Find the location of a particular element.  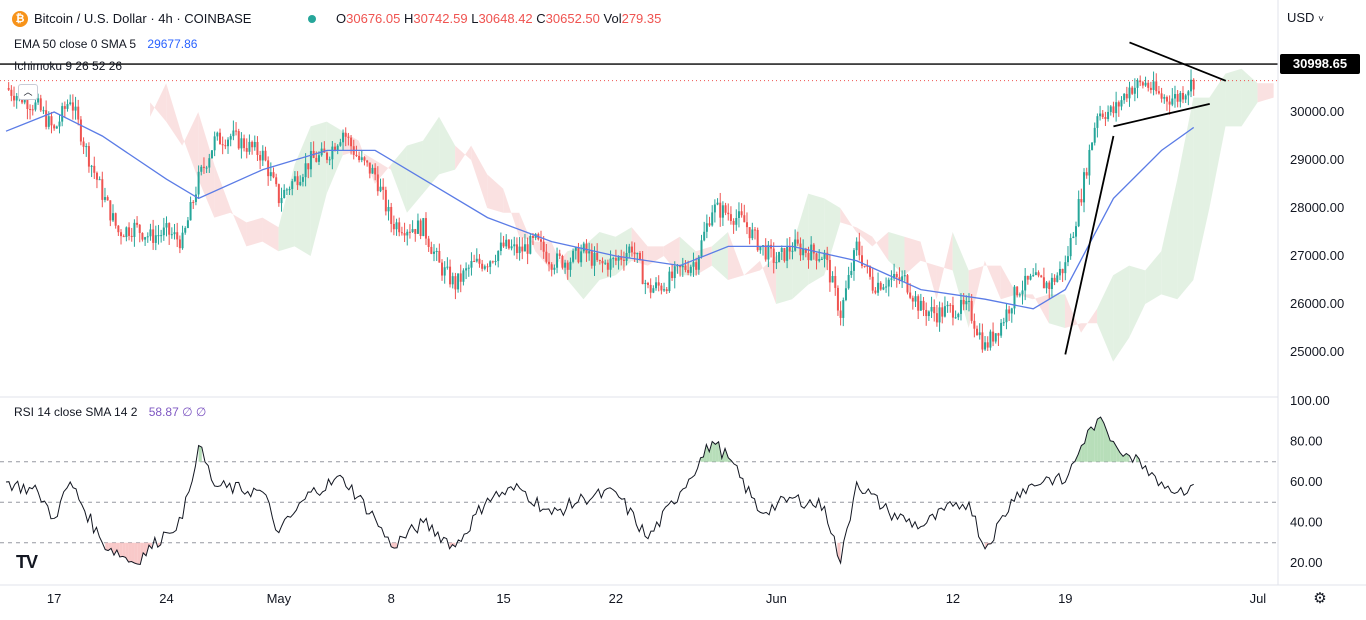

gear-icon: ⚙ is located at coordinates (1320, 598).